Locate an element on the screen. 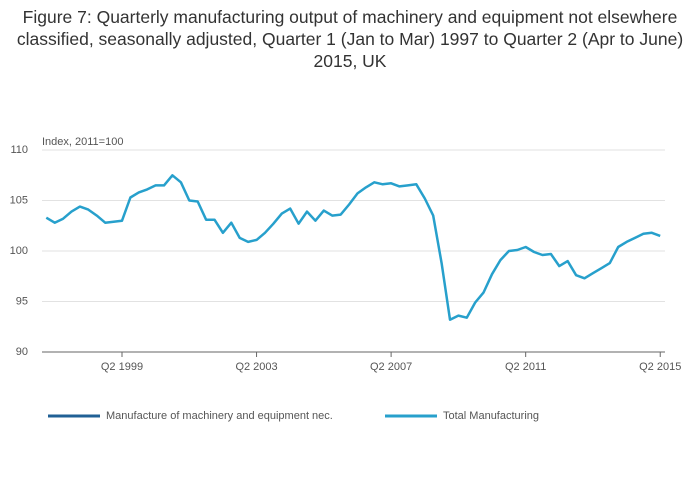 The height and width of the screenshot is (502, 700). x-tick-label: Q2 2011 is located at coordinates (525, 367).